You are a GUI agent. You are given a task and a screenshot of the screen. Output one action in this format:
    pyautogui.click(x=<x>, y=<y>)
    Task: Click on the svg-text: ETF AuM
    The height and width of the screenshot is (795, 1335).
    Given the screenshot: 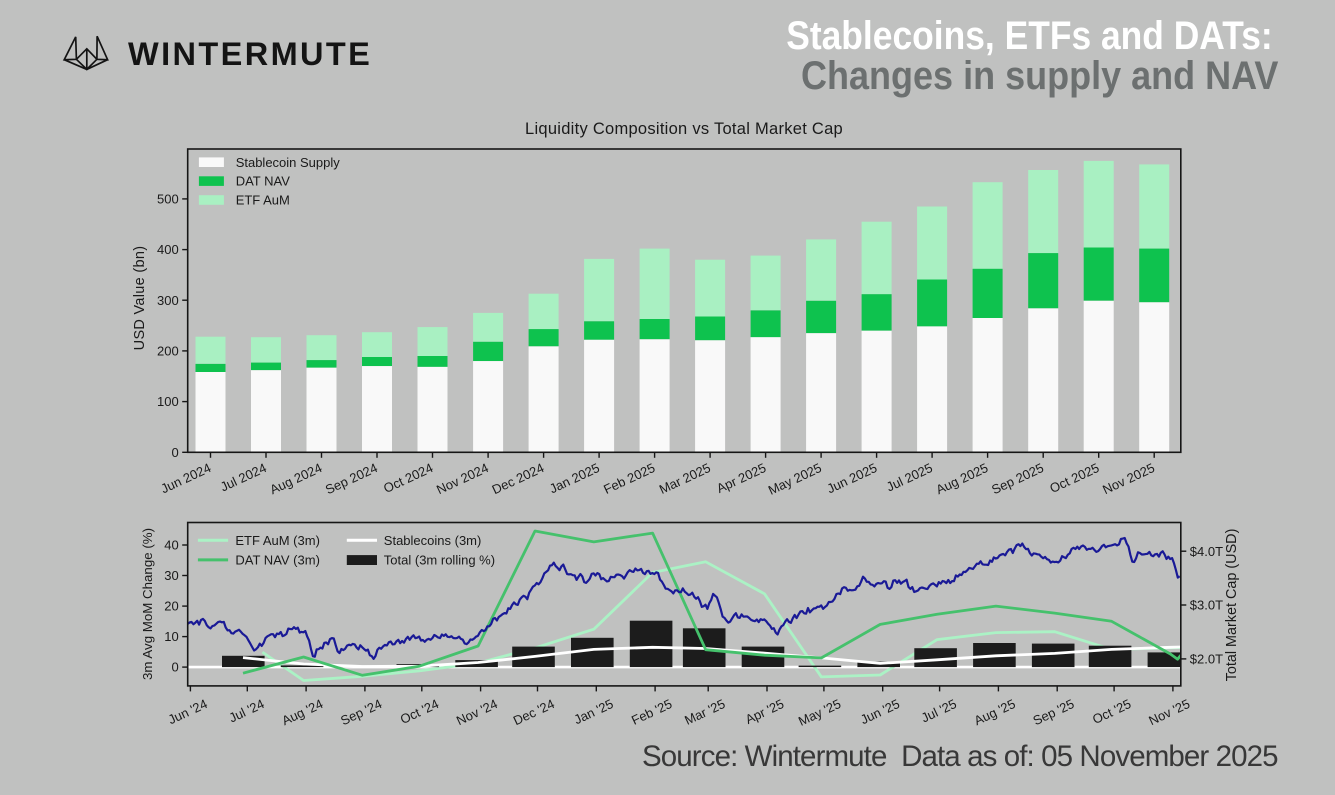 What is the action you would take?
    pyautogui.click(x=263, y=200)
    